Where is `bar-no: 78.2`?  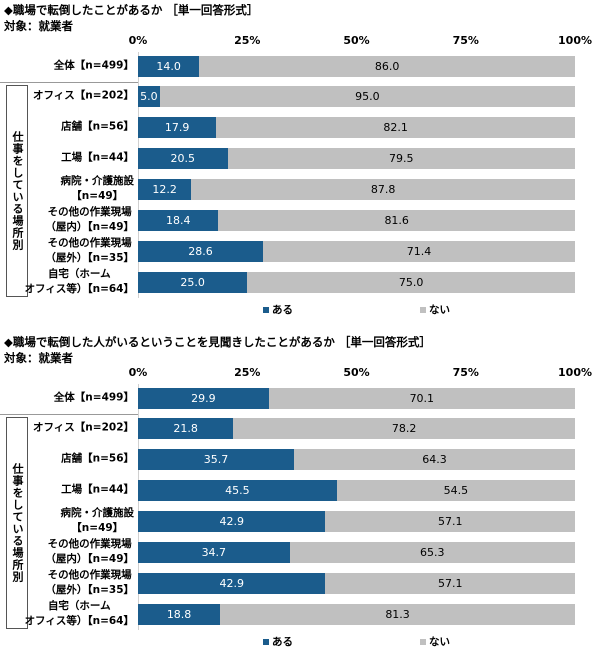
bar-no: 78.2 is located at coordinates (404, 428).